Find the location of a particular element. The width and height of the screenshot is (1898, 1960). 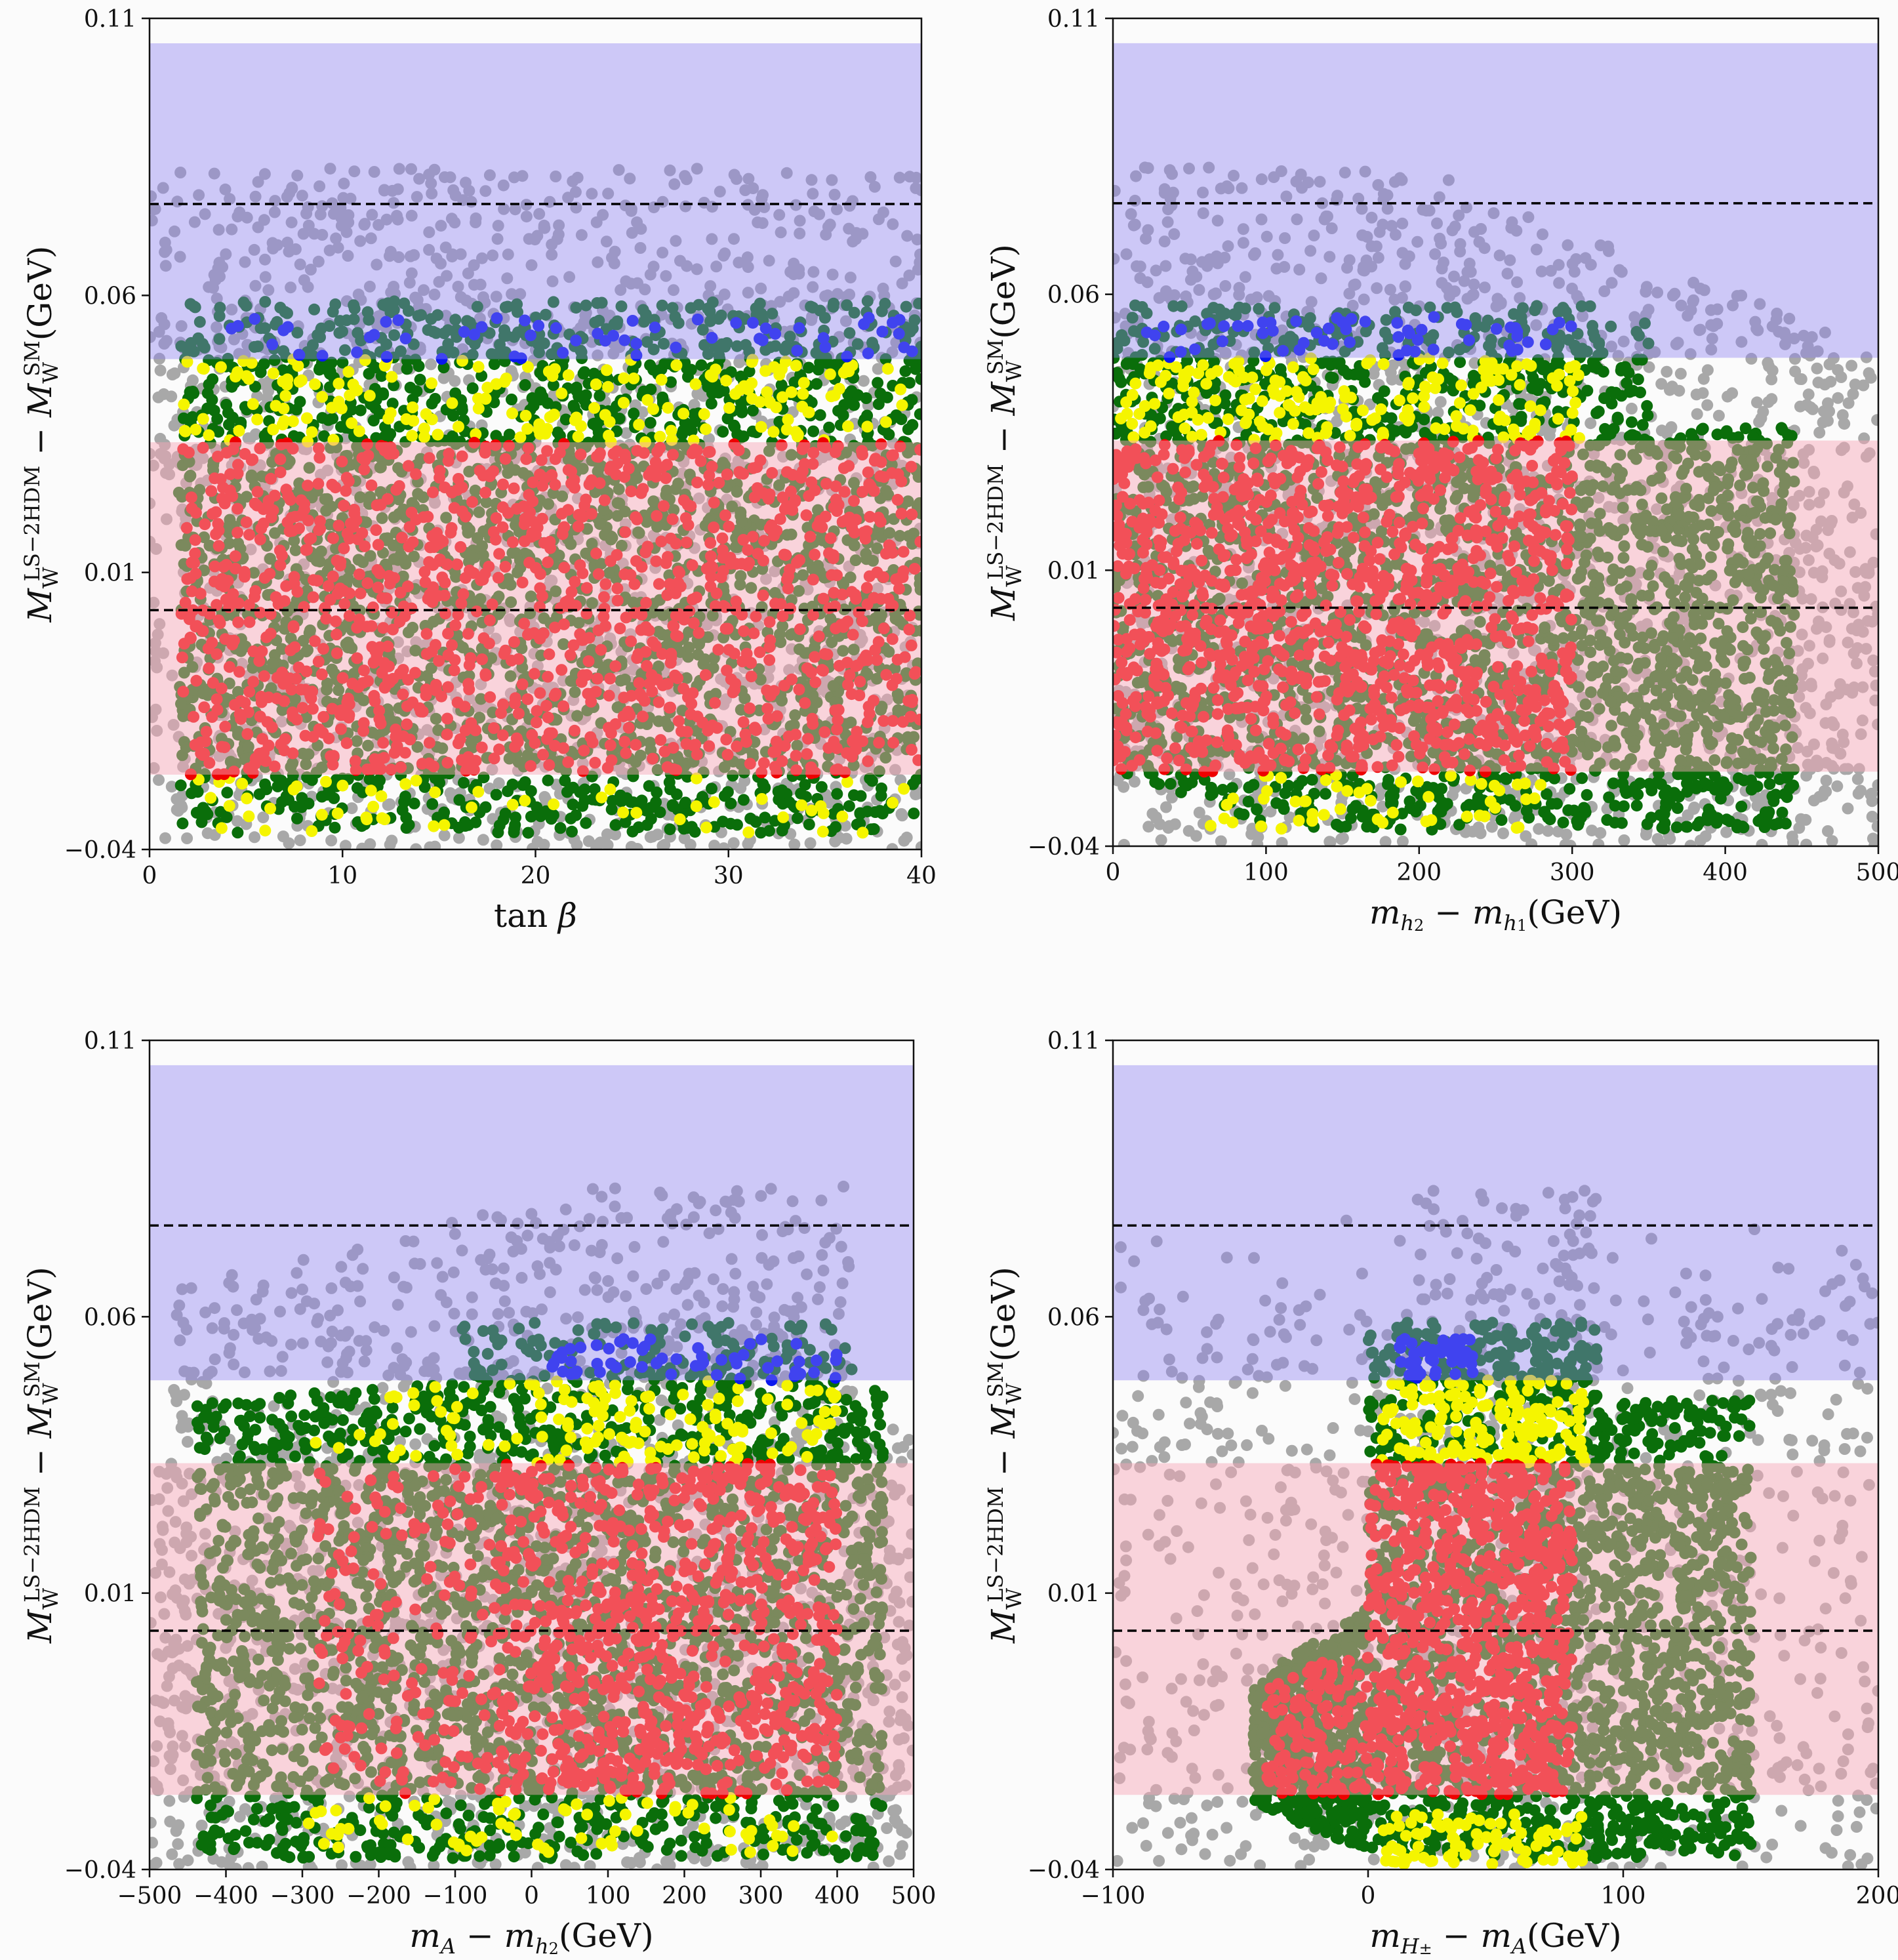

x-tick-label-3-5: 0 is located at coordinates (531, 1896).